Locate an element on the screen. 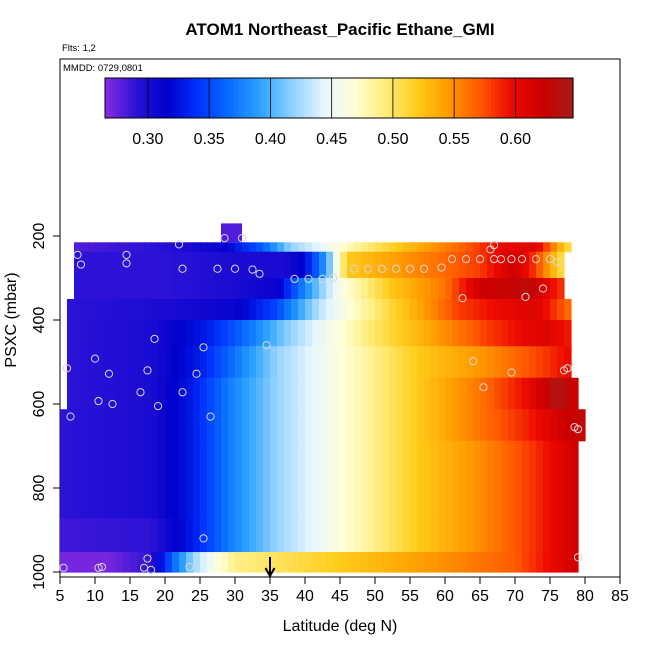 Image resolution: width=650 pixels, height=650 pixels. x-tick-label: 60 is located at coordinates (445, 596).